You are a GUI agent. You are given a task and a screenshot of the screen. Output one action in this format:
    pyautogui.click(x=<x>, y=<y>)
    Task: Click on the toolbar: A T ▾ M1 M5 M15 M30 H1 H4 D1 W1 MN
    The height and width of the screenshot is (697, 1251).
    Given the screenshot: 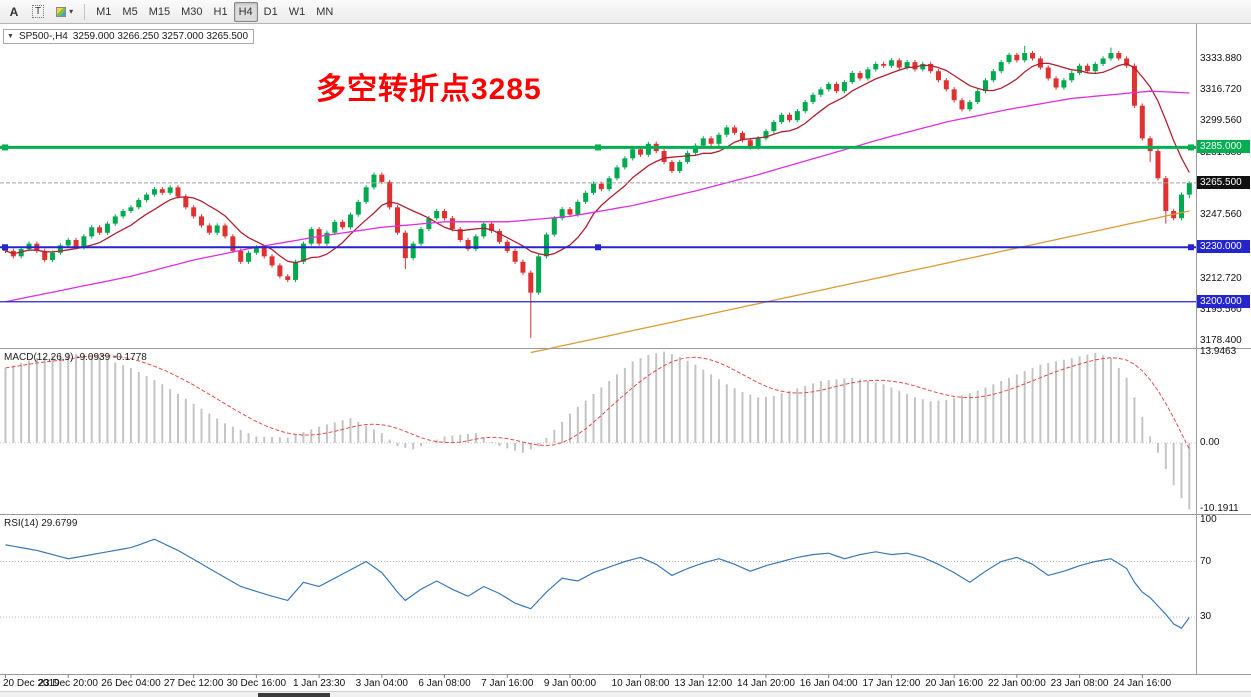 What is the action you would take?
    pyautogui.click(x=625, y=12)
    